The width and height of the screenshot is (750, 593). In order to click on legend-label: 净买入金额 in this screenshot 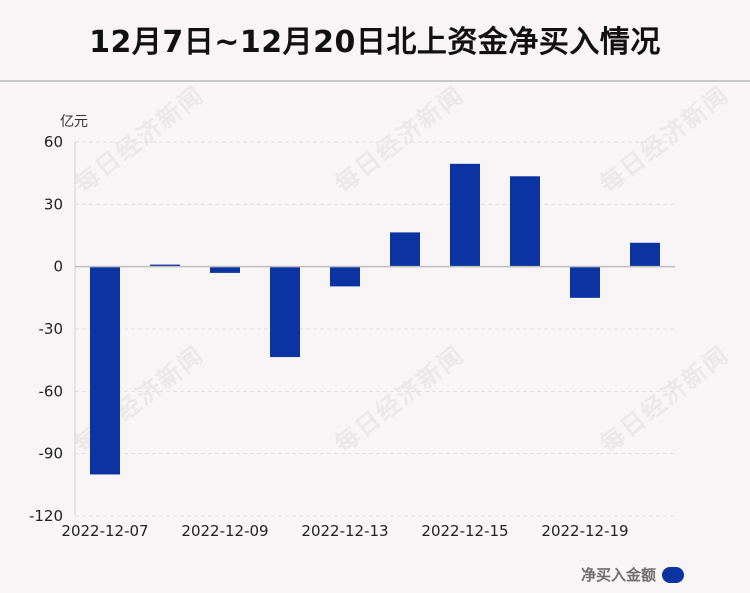, I will do `click(618, 575)`.